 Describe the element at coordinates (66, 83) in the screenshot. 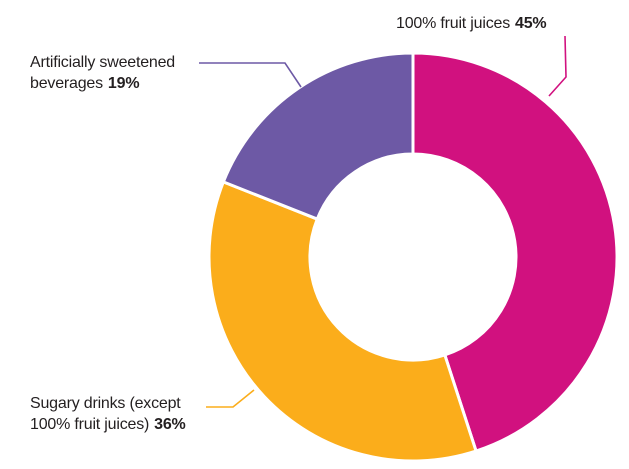

I see `callout-text-line2: beverages` at that location.